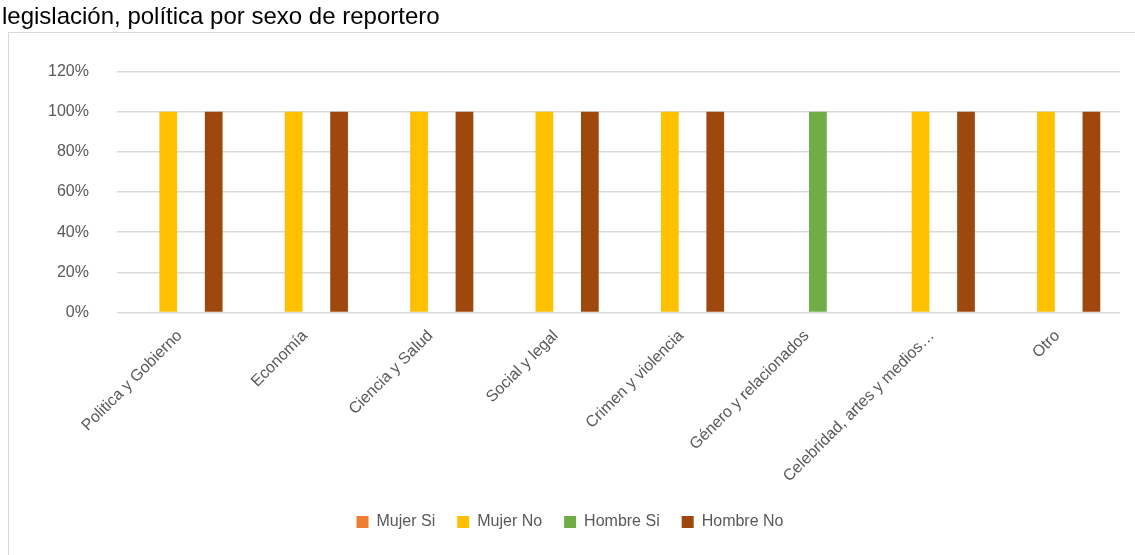 The width and height of the screenshot is (1135, 555). What do you see at coordinates (221, 16) in the screenshot?
I see `chart-title: legislación, política por sexo de reportero` at bounding box center [221, 16].